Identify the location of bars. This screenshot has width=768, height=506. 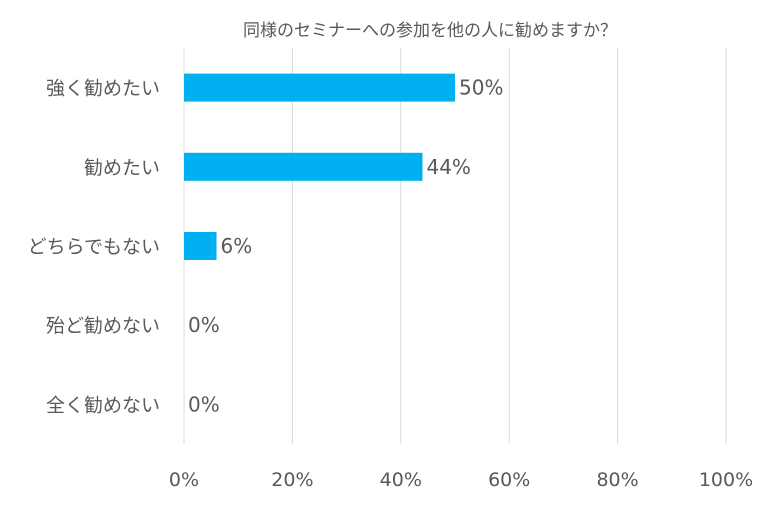
(319, 166).